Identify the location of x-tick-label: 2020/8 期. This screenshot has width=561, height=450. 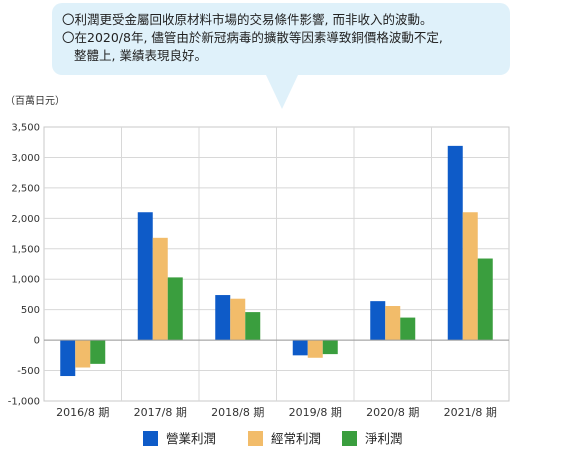
(392, 412).